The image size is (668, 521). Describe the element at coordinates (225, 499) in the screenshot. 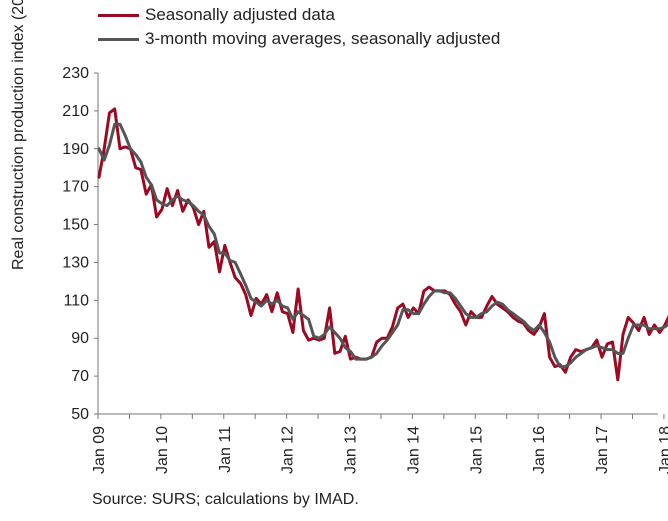

I see `source-note: Source: SURS; calculations by IMAD.` at that location.